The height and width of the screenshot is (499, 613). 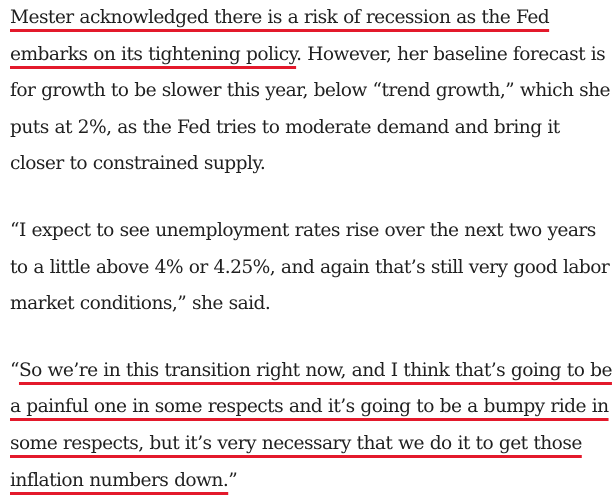 I want to click on close-quote-mark: ”, so click(x=233, y=480).